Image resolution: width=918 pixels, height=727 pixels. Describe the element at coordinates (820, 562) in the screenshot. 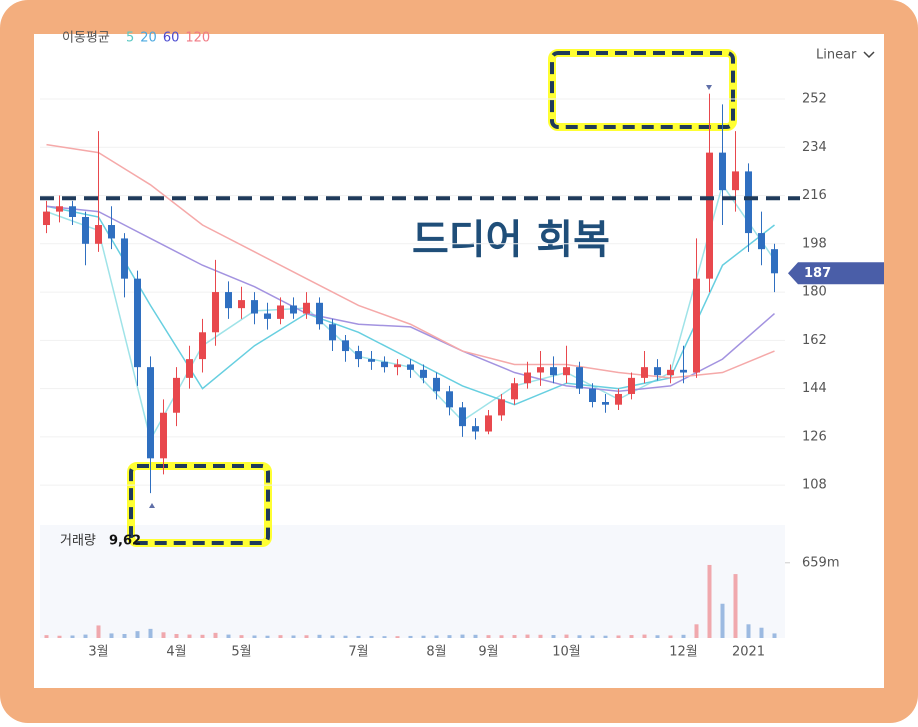

I see `volume-tick-label: 659m` at that location.